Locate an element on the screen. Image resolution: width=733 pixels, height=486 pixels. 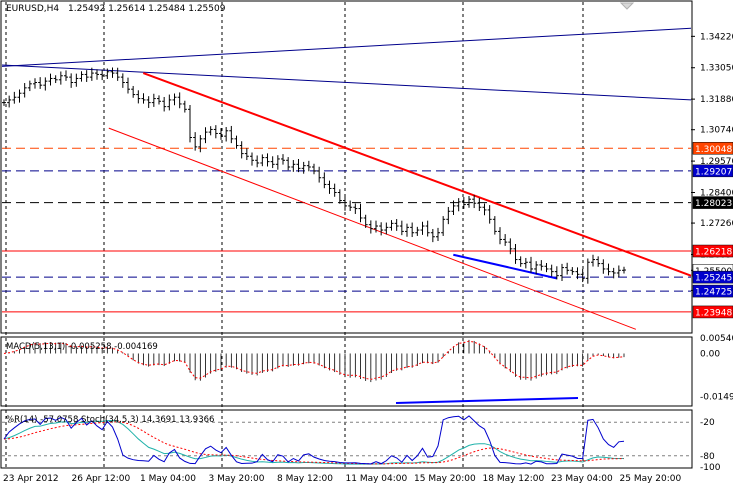
macd-panel-frame is located at coordinates (346, 371).